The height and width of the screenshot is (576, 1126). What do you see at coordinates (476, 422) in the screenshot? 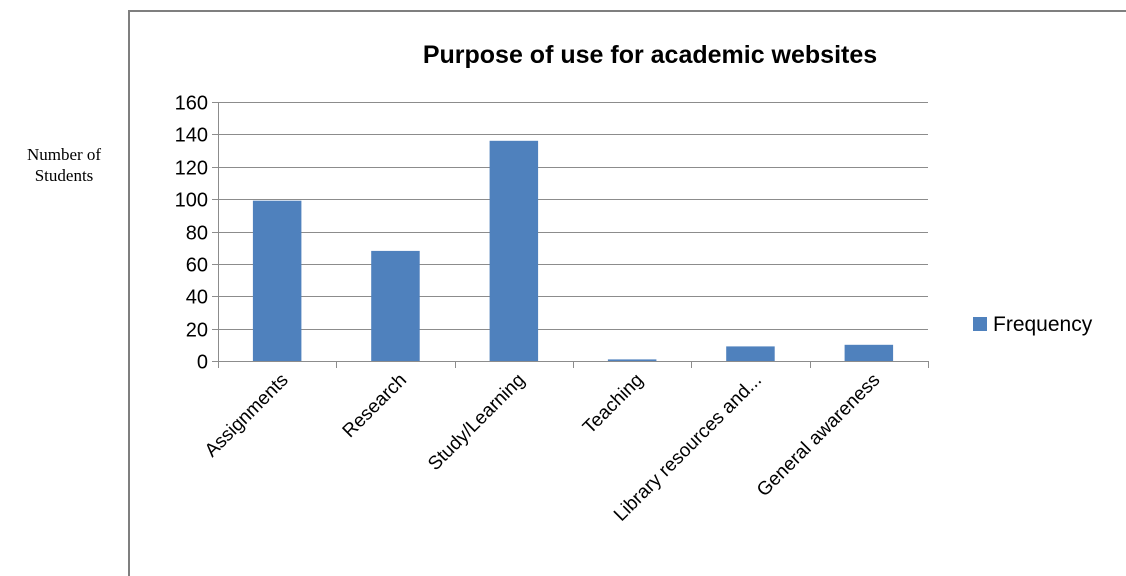
I see `x-tick-label: Study/Learning` at bounding box center [476, 422].